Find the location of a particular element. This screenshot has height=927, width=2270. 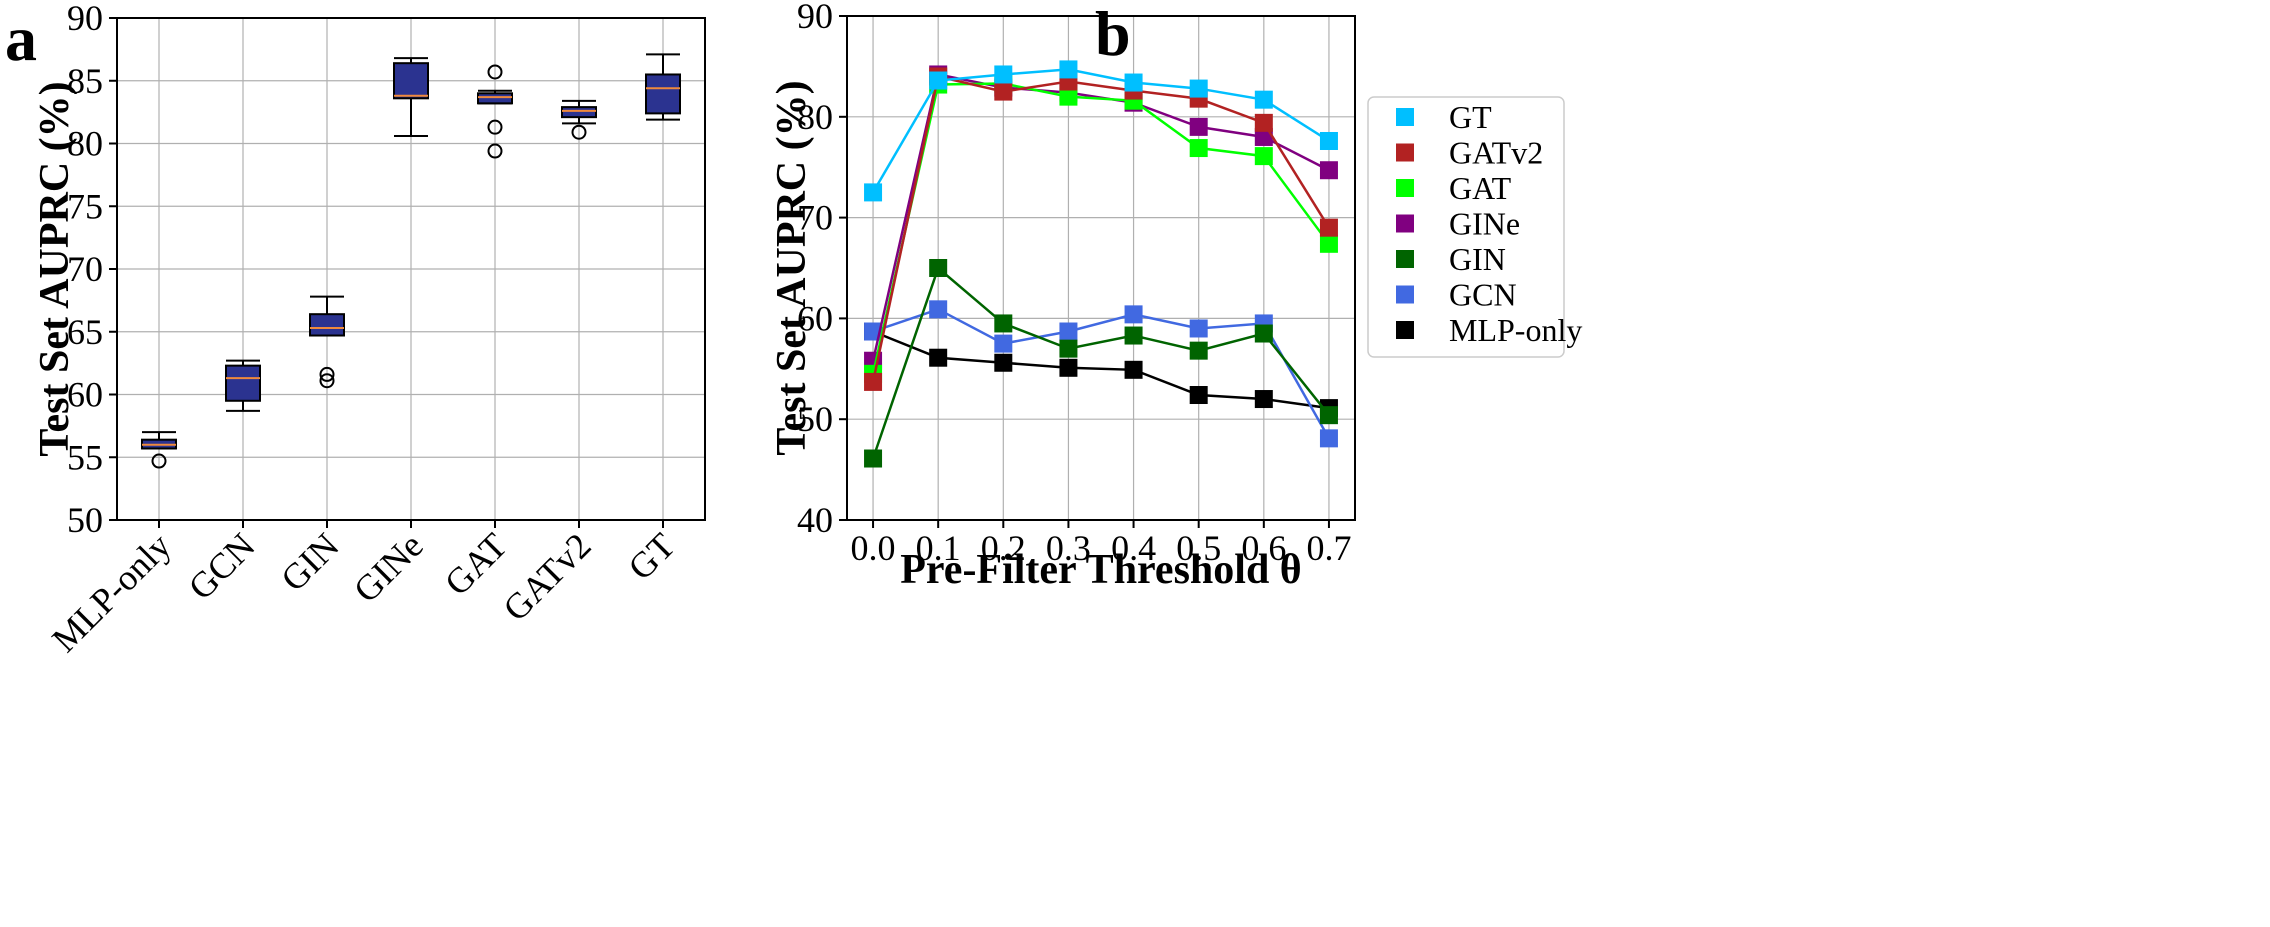

x-tick-label: 0.6 is located at coordinates (1263, 548).